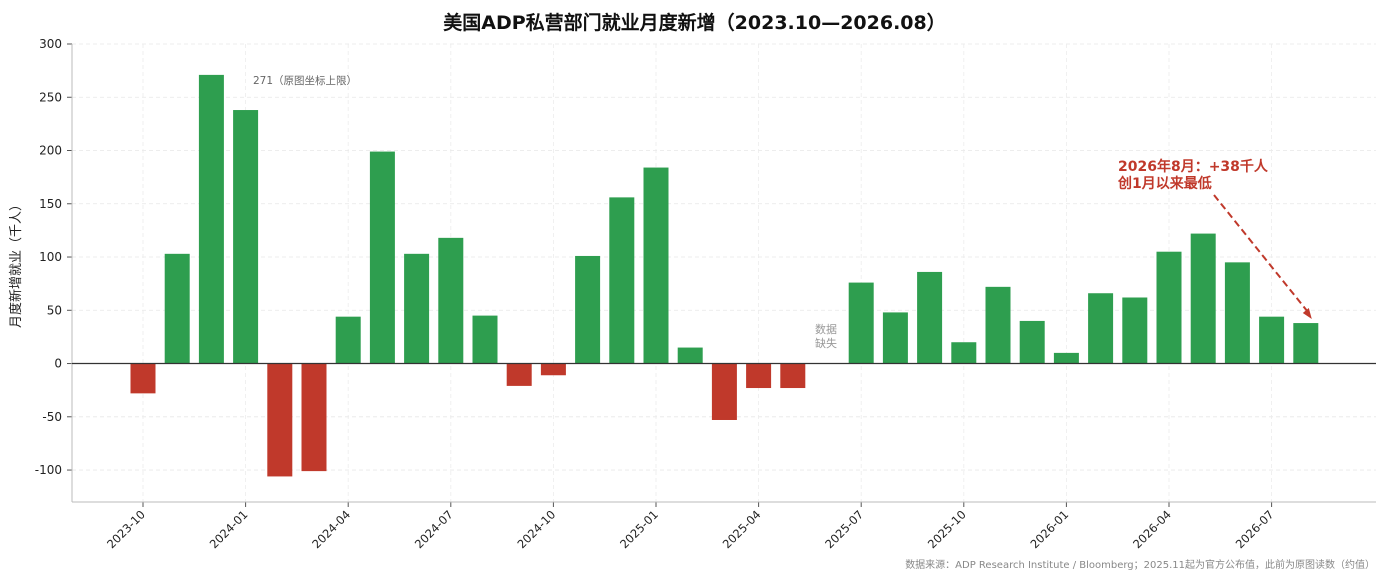  What do you see at coordinates (16, 263) in the screenshot?
I see `y-axis-label: 月度新增就业（千人）` at bounding box center [16, 263].